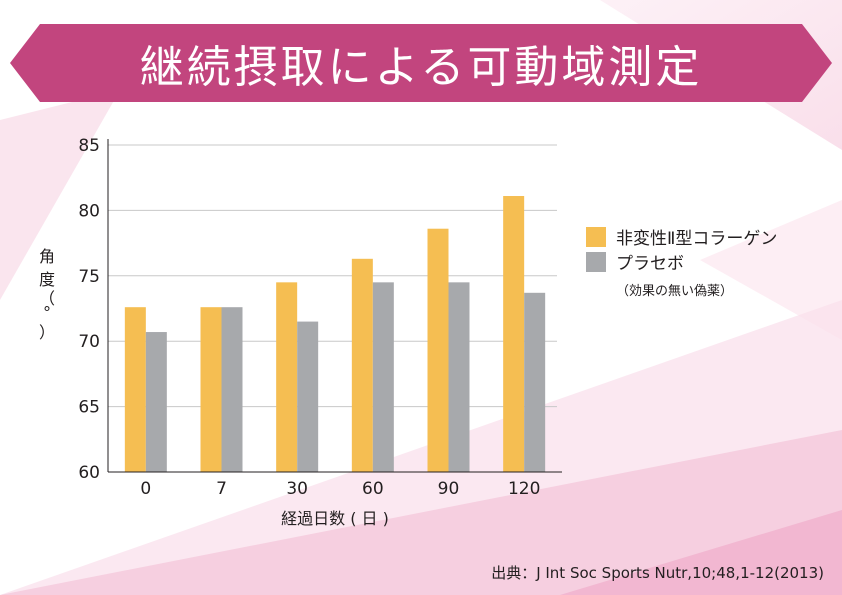 This screenshot has width=842, height=595. I want to click on page-title: 継続摂取による可動域測定, so click(421, 67).